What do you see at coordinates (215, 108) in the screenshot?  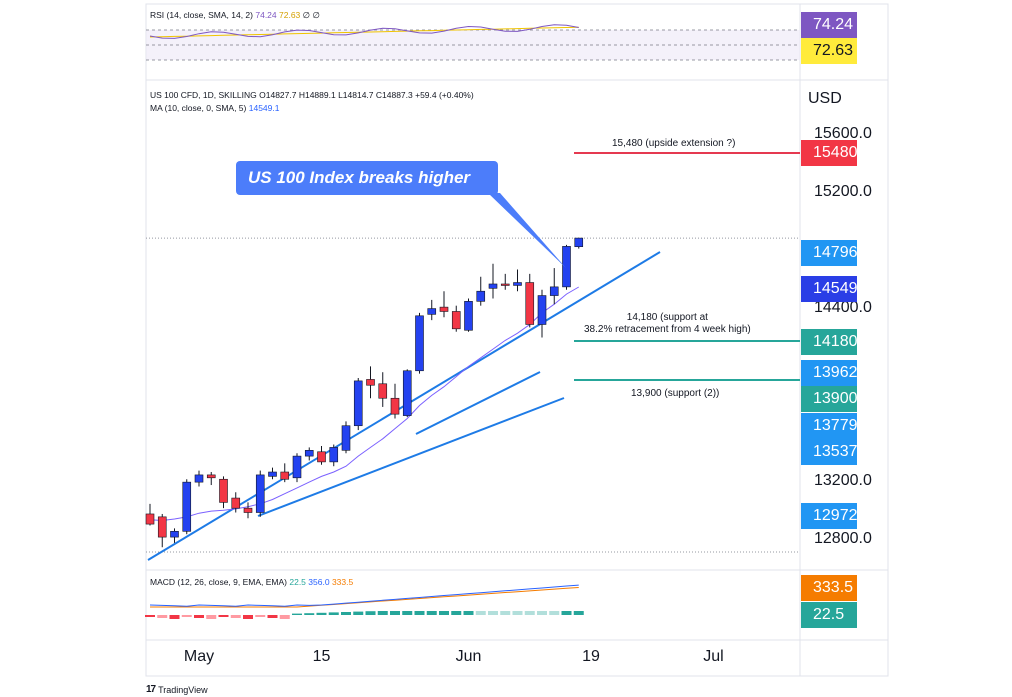 I see `ma-legend: MA (10, close, 0, SMA, 5) 14549.1` at bounding box center [215, 108].